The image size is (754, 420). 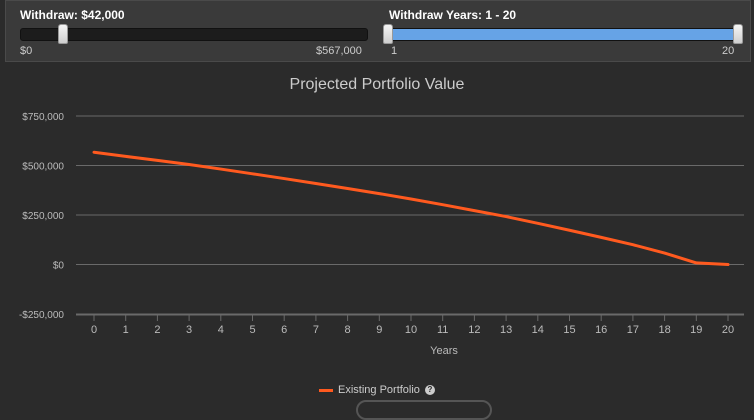 I want to click on legend-label: Existing Portfolio, so click(x=379, y=390).